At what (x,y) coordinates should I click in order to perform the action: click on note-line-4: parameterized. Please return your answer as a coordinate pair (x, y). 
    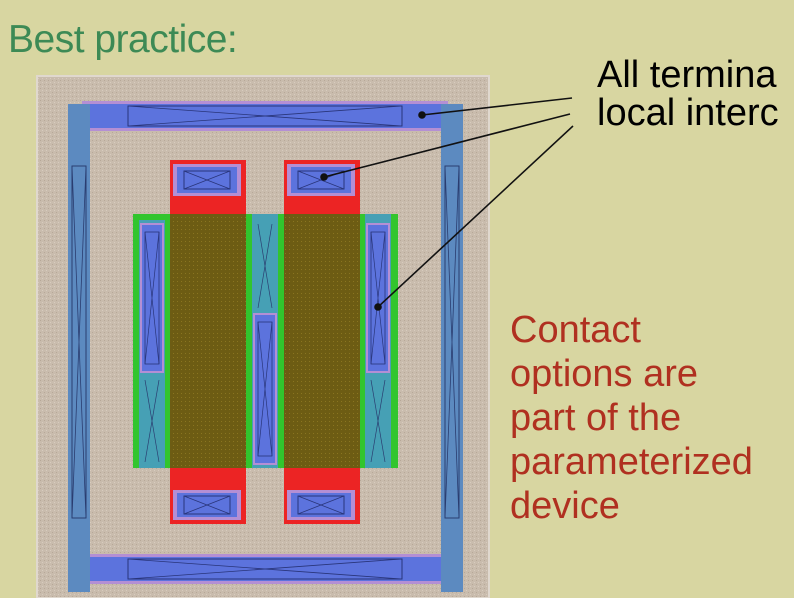
    Looking at the image, I should click on (631, 462).